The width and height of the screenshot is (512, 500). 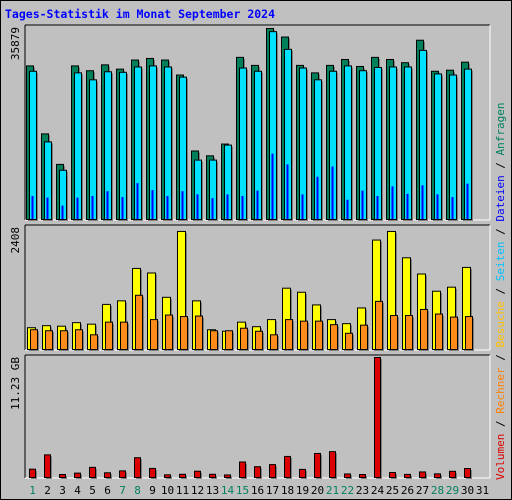 What do you see at coordinates (242, 490) in the screenshot?
I see `x-tick-label-day-15: 15` at bounding box center [242, 490].